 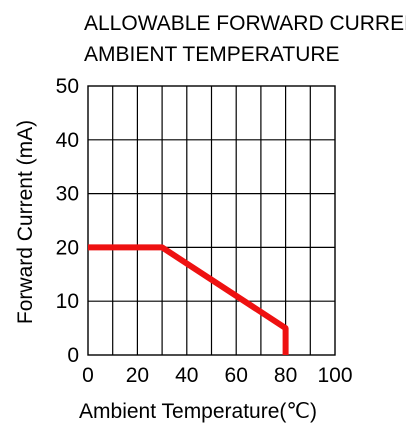 What do you see at coordinates (137, 375) in the screenshot?
I see `x-tick-label-20: 20` at bounding box center [137, 375].